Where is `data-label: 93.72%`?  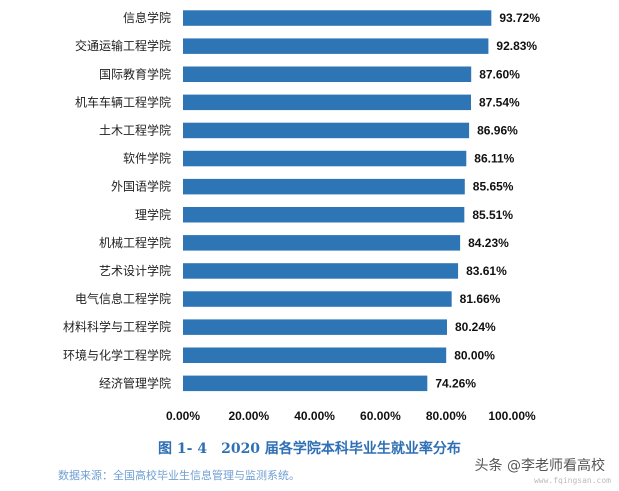
data-label: 93.72% is located at coordinates (519, 18).